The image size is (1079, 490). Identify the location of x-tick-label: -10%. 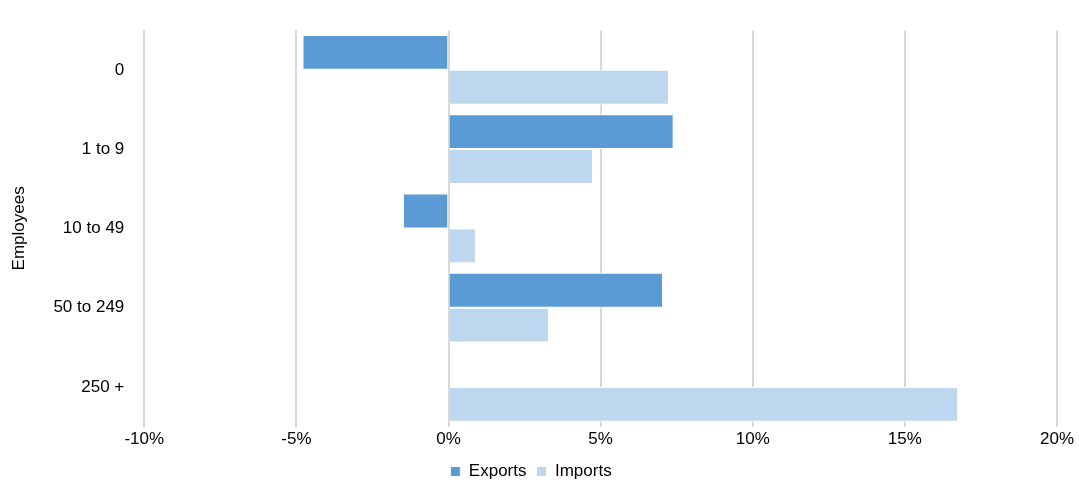
(144, 439).